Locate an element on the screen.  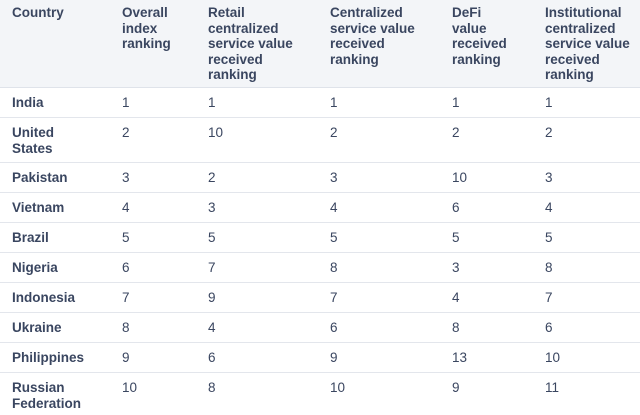
country-cell: Pakistan is located at coordinates (40, 177).